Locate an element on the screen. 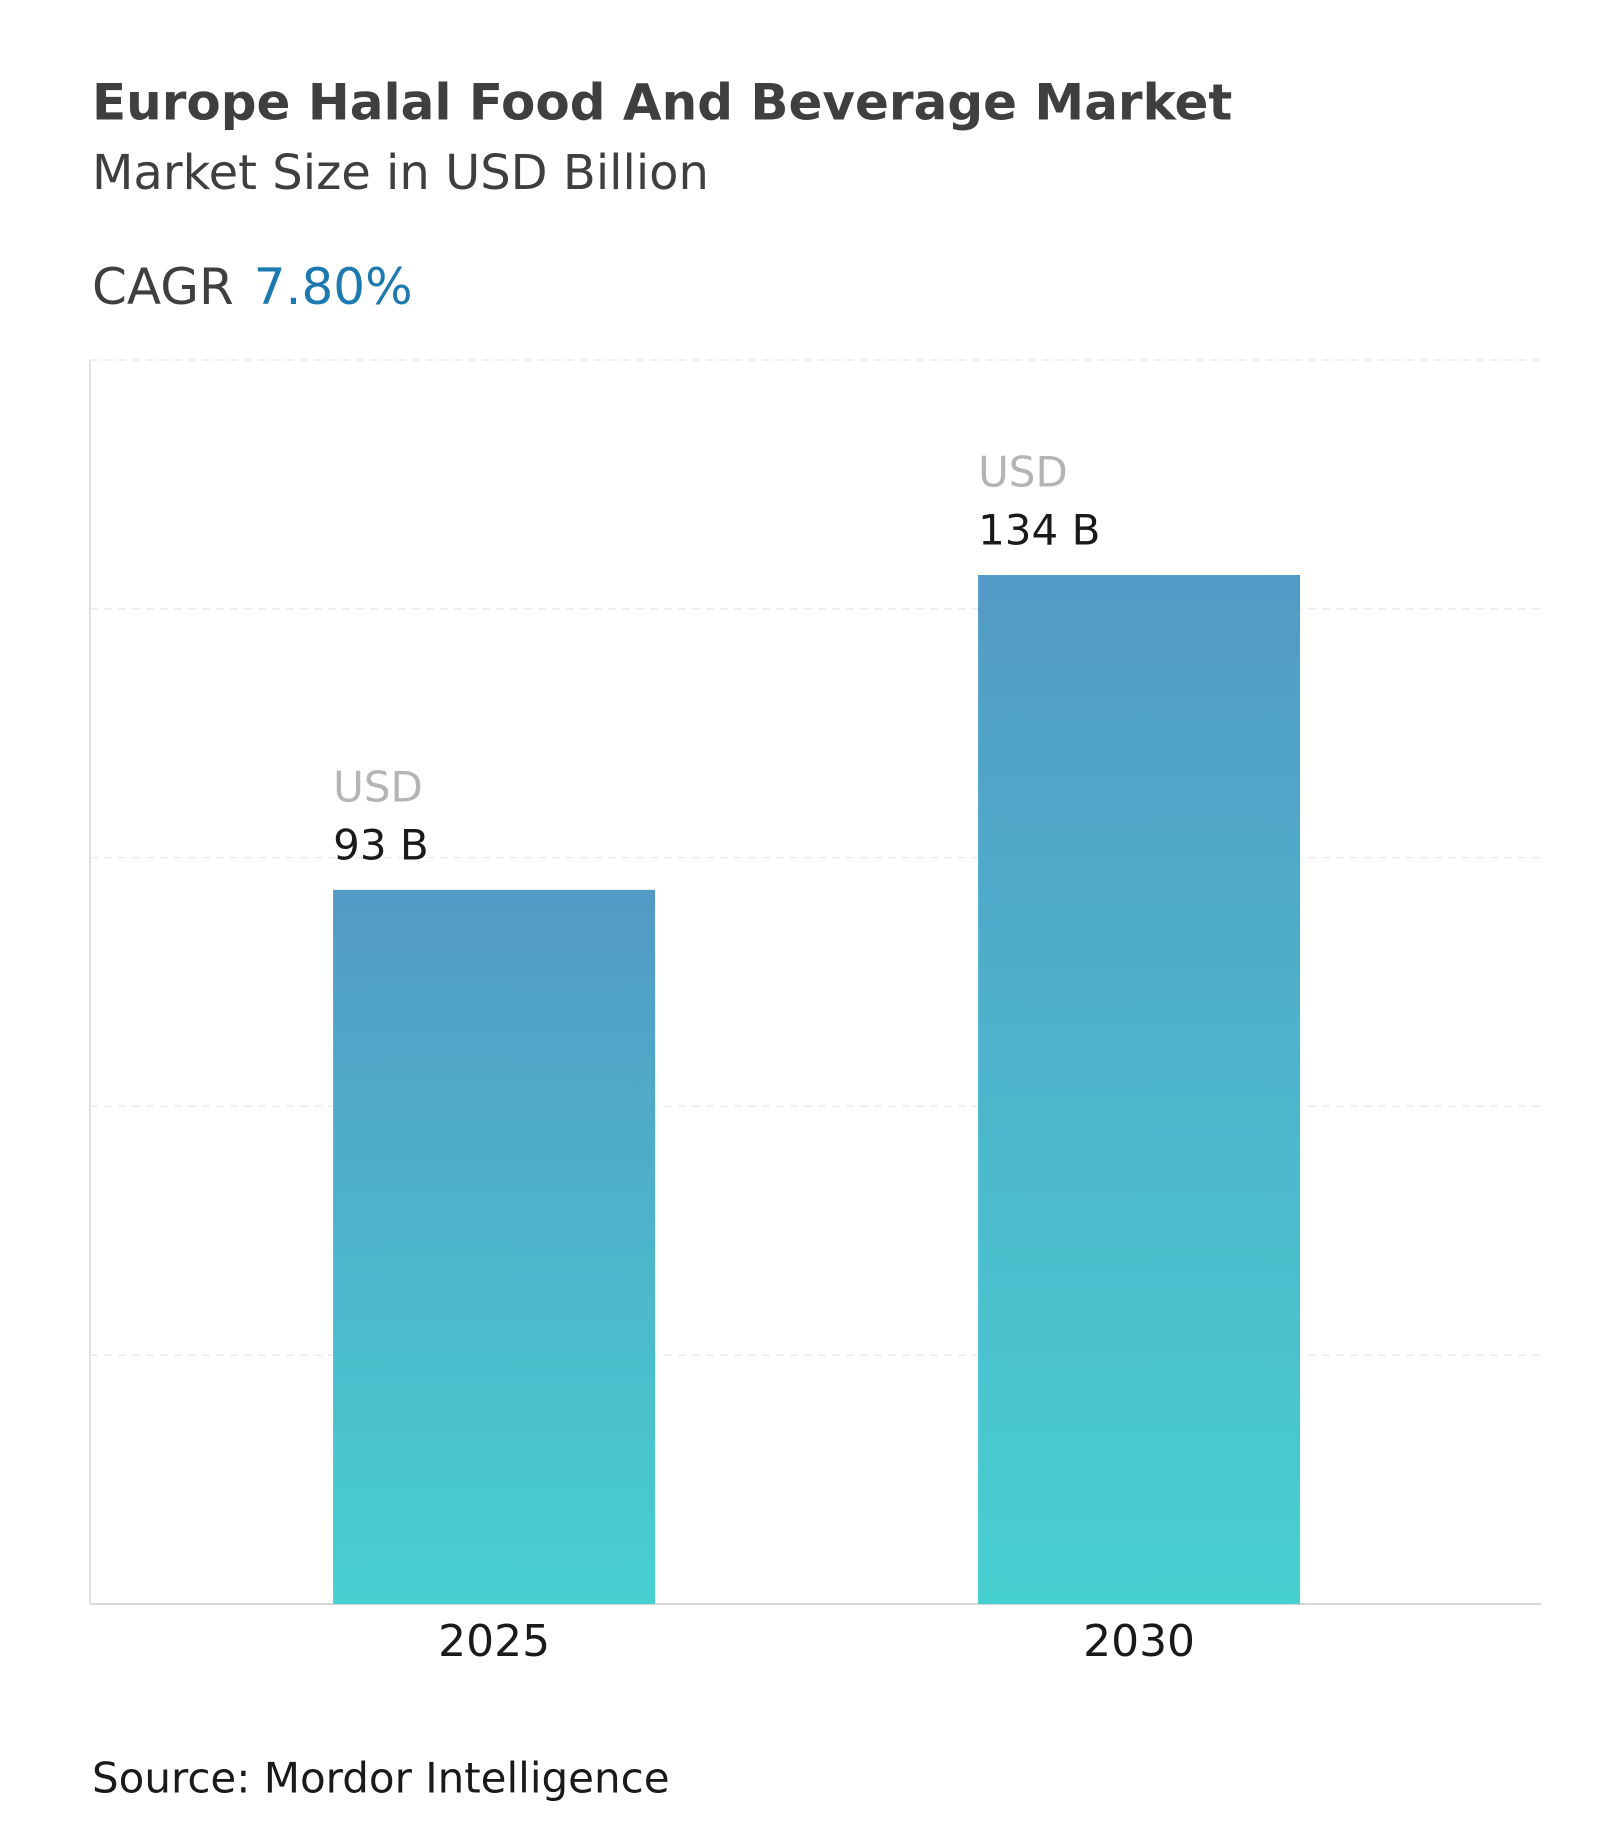 The height and width of the screenshot is (1826, 1620). x-tick-label: 2025 is located at coordinates (494, 1641).